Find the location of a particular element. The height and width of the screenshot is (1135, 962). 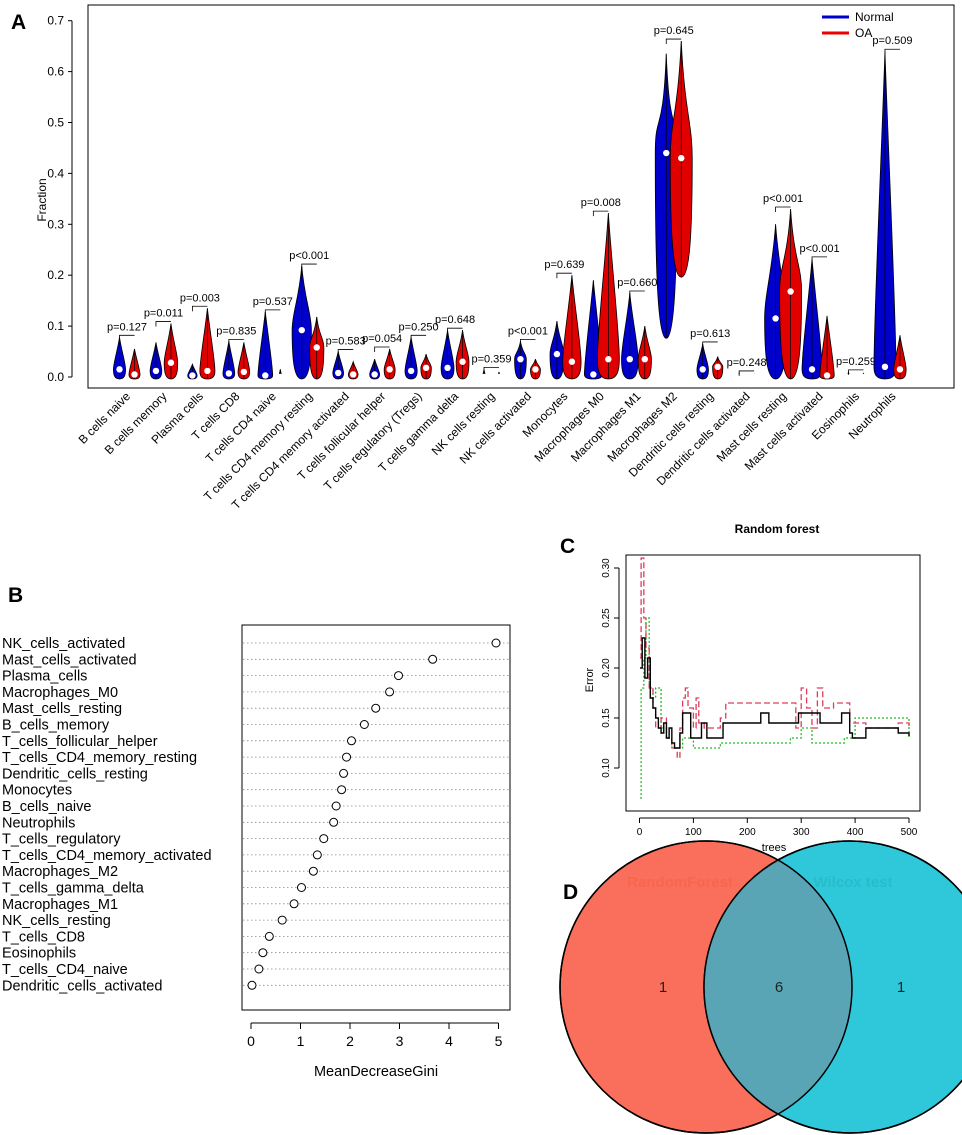

line-chart-frame is located at coordinates (773, 683).